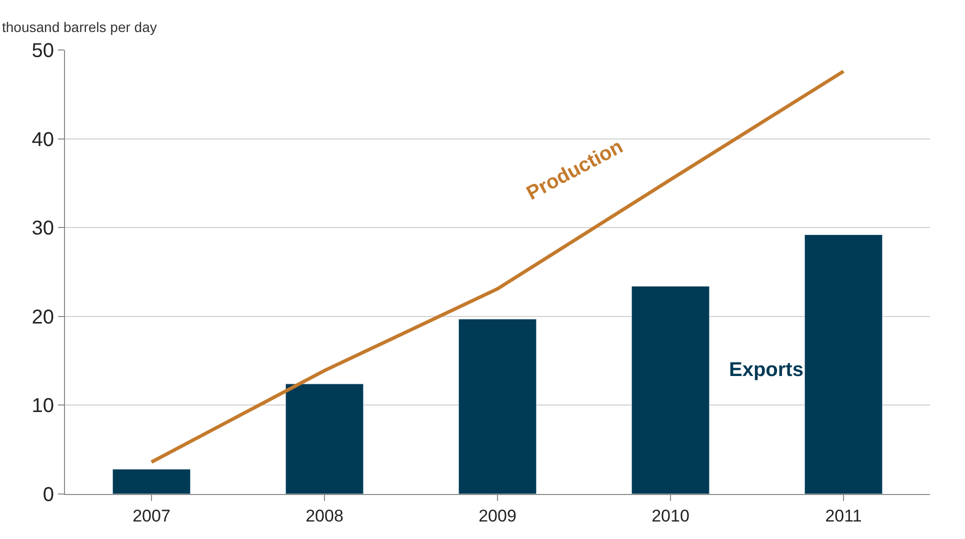 This screenshot has height=539, width=965. I want to click on y-tick-label: 30, so click(43, 229).